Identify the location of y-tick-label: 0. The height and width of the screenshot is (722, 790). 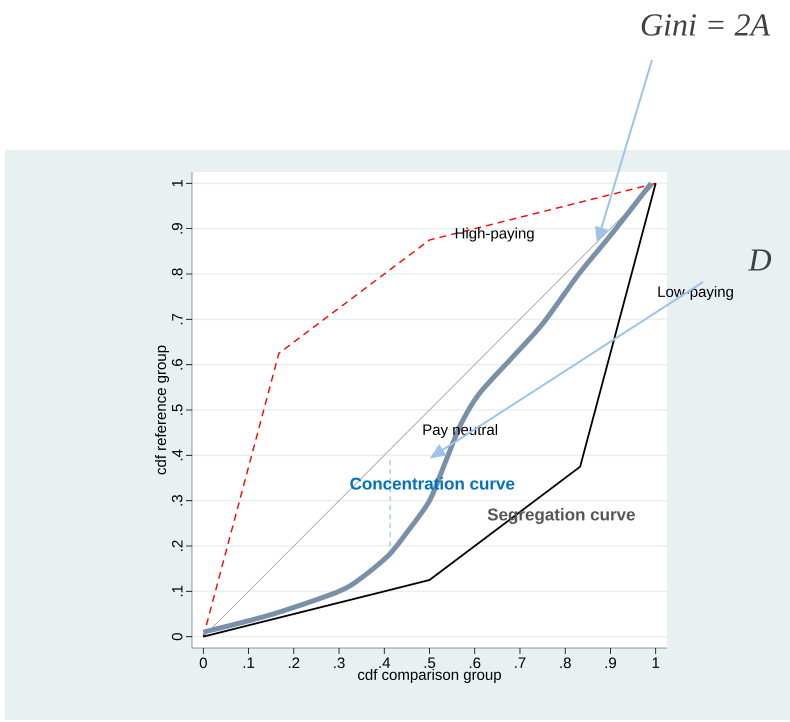
(177, 636).